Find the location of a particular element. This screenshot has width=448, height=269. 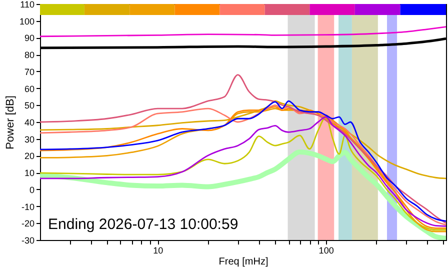

y-tick-label: -10 is located at coordinates (27, 207).